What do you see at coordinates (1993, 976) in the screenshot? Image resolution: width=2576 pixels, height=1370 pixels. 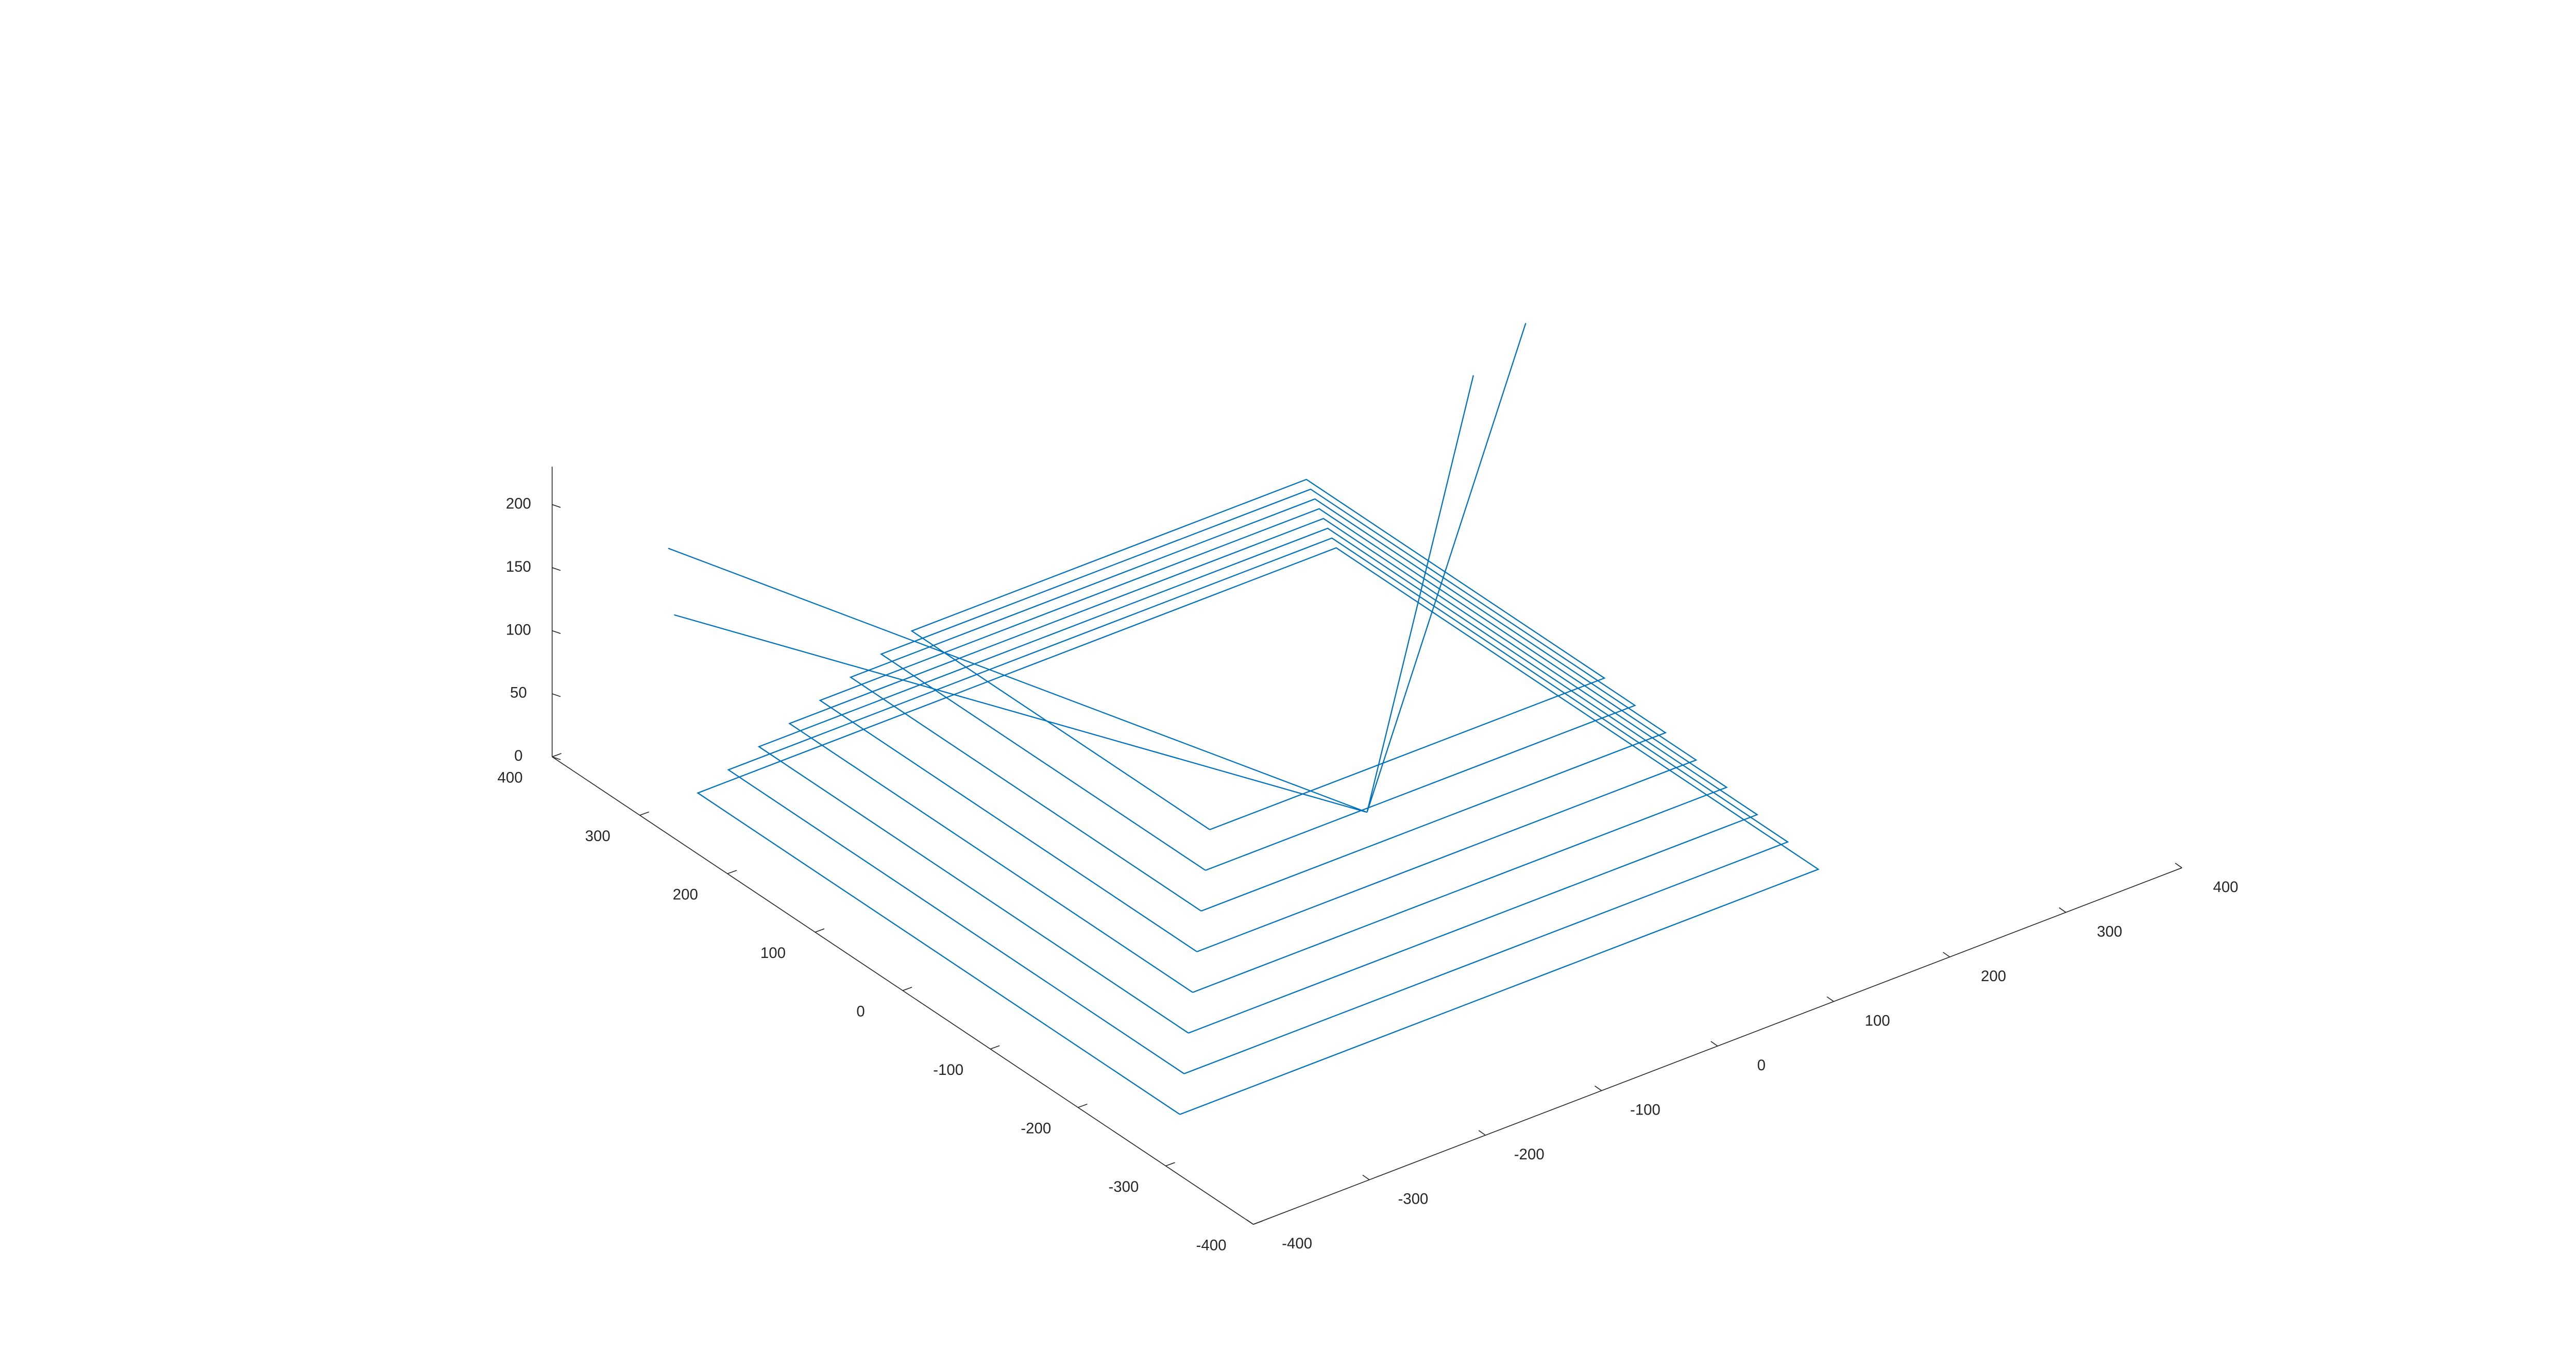 I see `x-tick-label: 200` at bounding box center [1993, 976].